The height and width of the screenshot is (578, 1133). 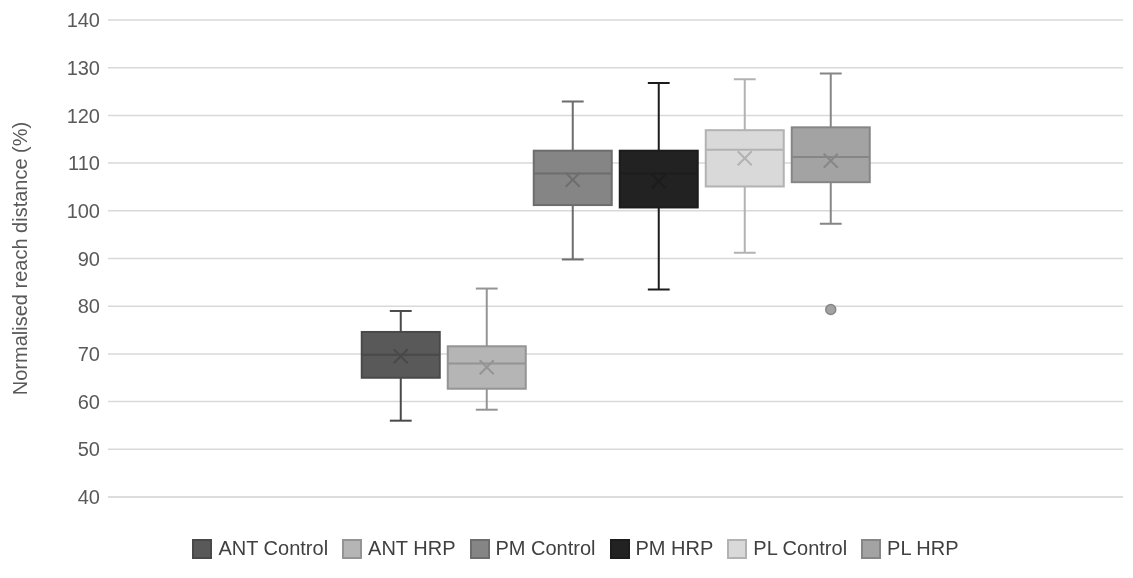 I want to click on y-tick-label: 40, so click(x=88, y=497).